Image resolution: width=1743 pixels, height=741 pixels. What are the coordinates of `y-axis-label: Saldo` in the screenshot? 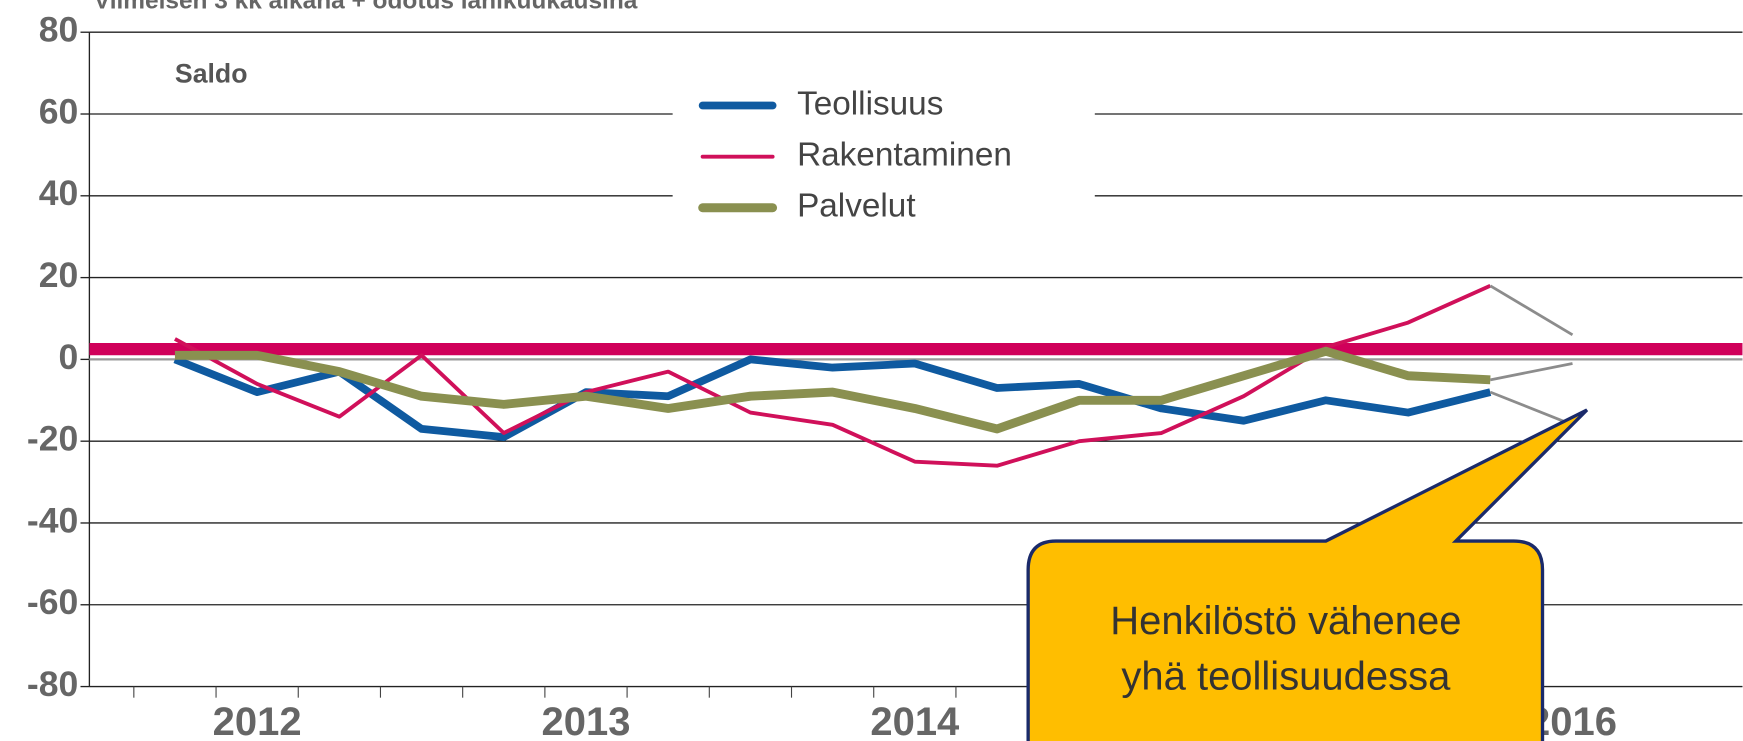 It's located at (211, 74).